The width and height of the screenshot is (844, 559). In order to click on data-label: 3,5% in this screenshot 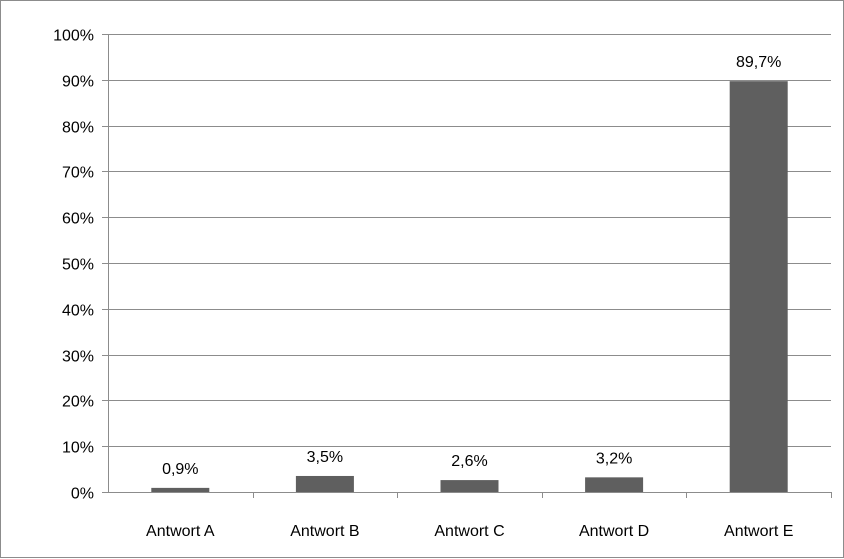, I will do `click(325, 457)`.